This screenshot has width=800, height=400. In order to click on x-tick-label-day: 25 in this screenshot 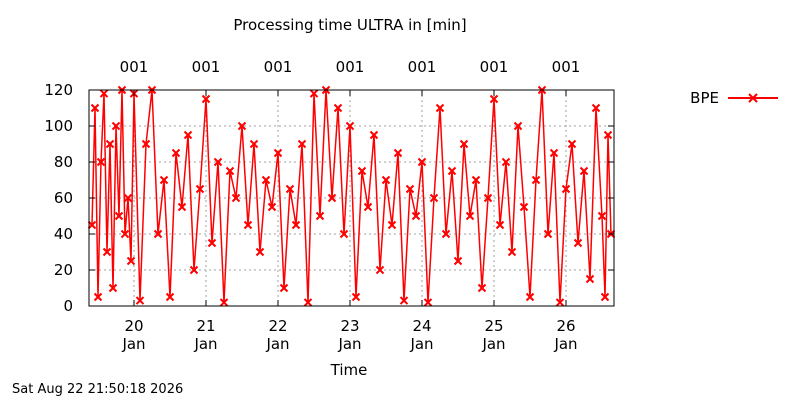, I will do `click(493, 326)`.